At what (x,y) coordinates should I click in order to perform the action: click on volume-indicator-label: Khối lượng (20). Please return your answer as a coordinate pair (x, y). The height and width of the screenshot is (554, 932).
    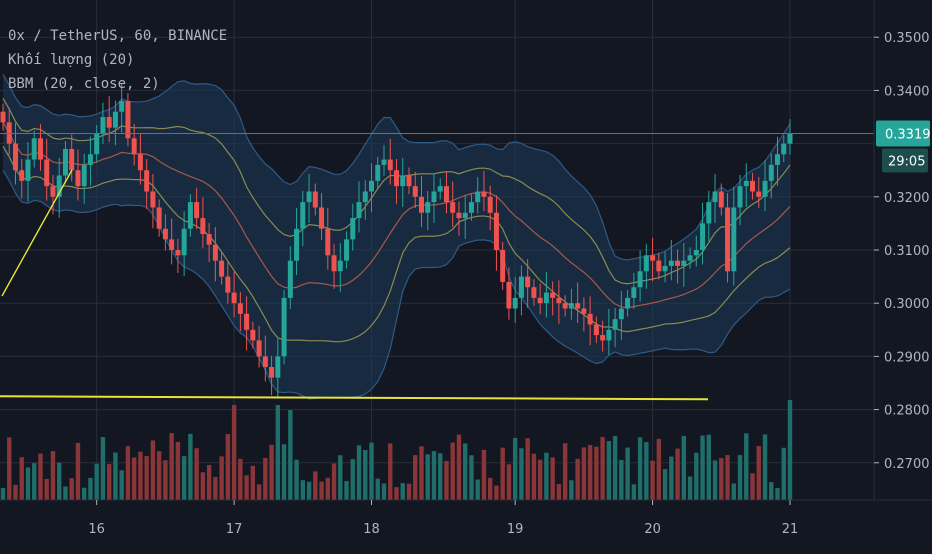
    Looking at the image, I should click on (71, 60).